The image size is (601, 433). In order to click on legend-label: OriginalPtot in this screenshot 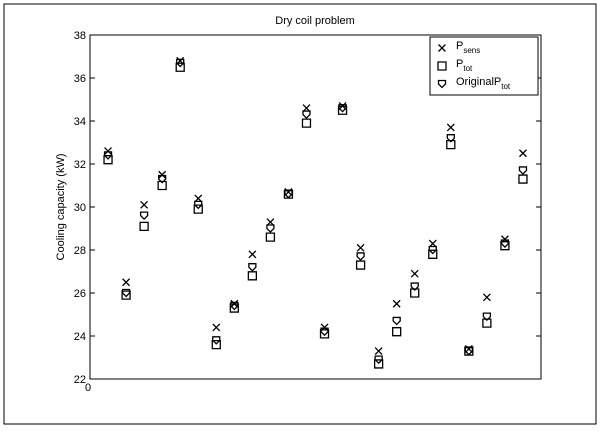, I will do `click(483, 83)`.